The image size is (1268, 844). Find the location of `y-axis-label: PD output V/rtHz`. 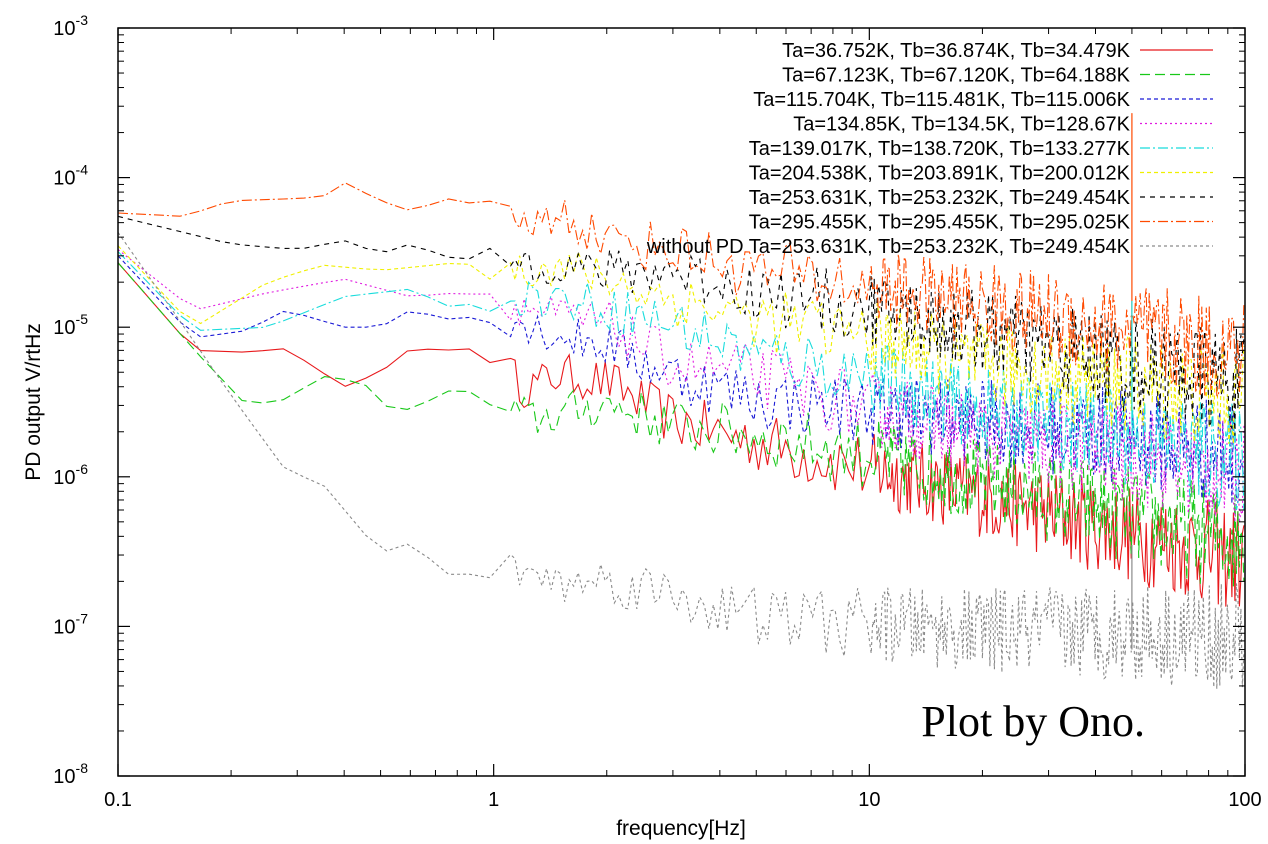

y-axis-label: PD output V/rtHz is located at coordinates (33, 402).